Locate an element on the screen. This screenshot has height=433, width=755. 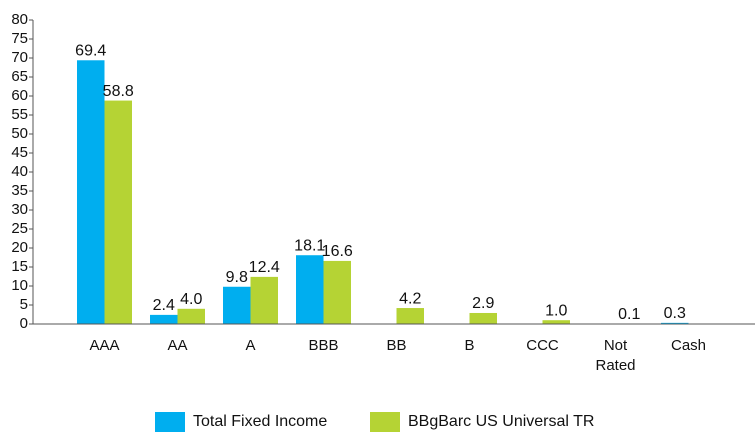
y-tick-label: 50 is located at coordinates (19, 133).